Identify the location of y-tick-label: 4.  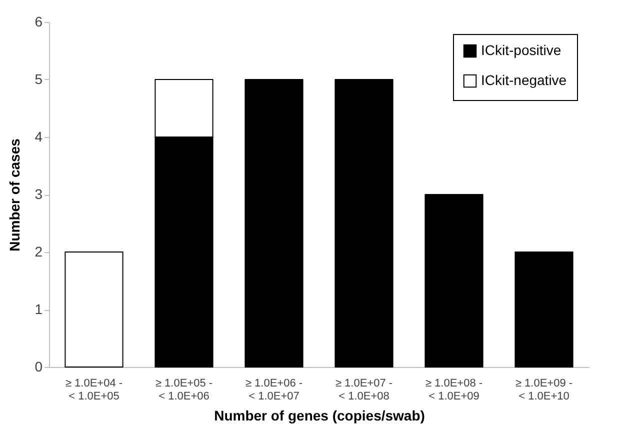
(38, 136).